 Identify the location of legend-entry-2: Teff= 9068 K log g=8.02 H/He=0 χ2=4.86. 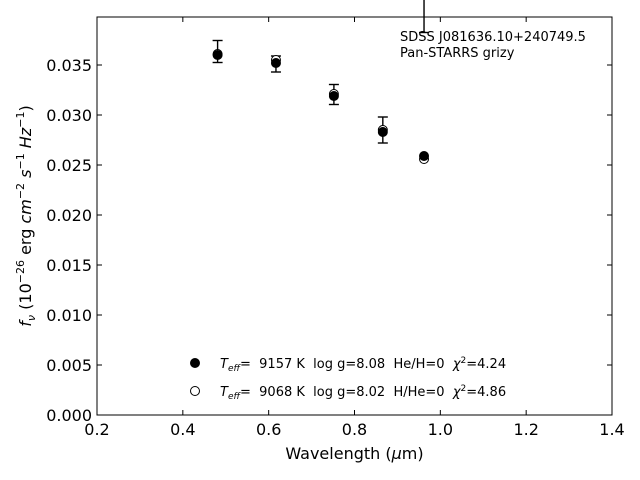
(363, 393).